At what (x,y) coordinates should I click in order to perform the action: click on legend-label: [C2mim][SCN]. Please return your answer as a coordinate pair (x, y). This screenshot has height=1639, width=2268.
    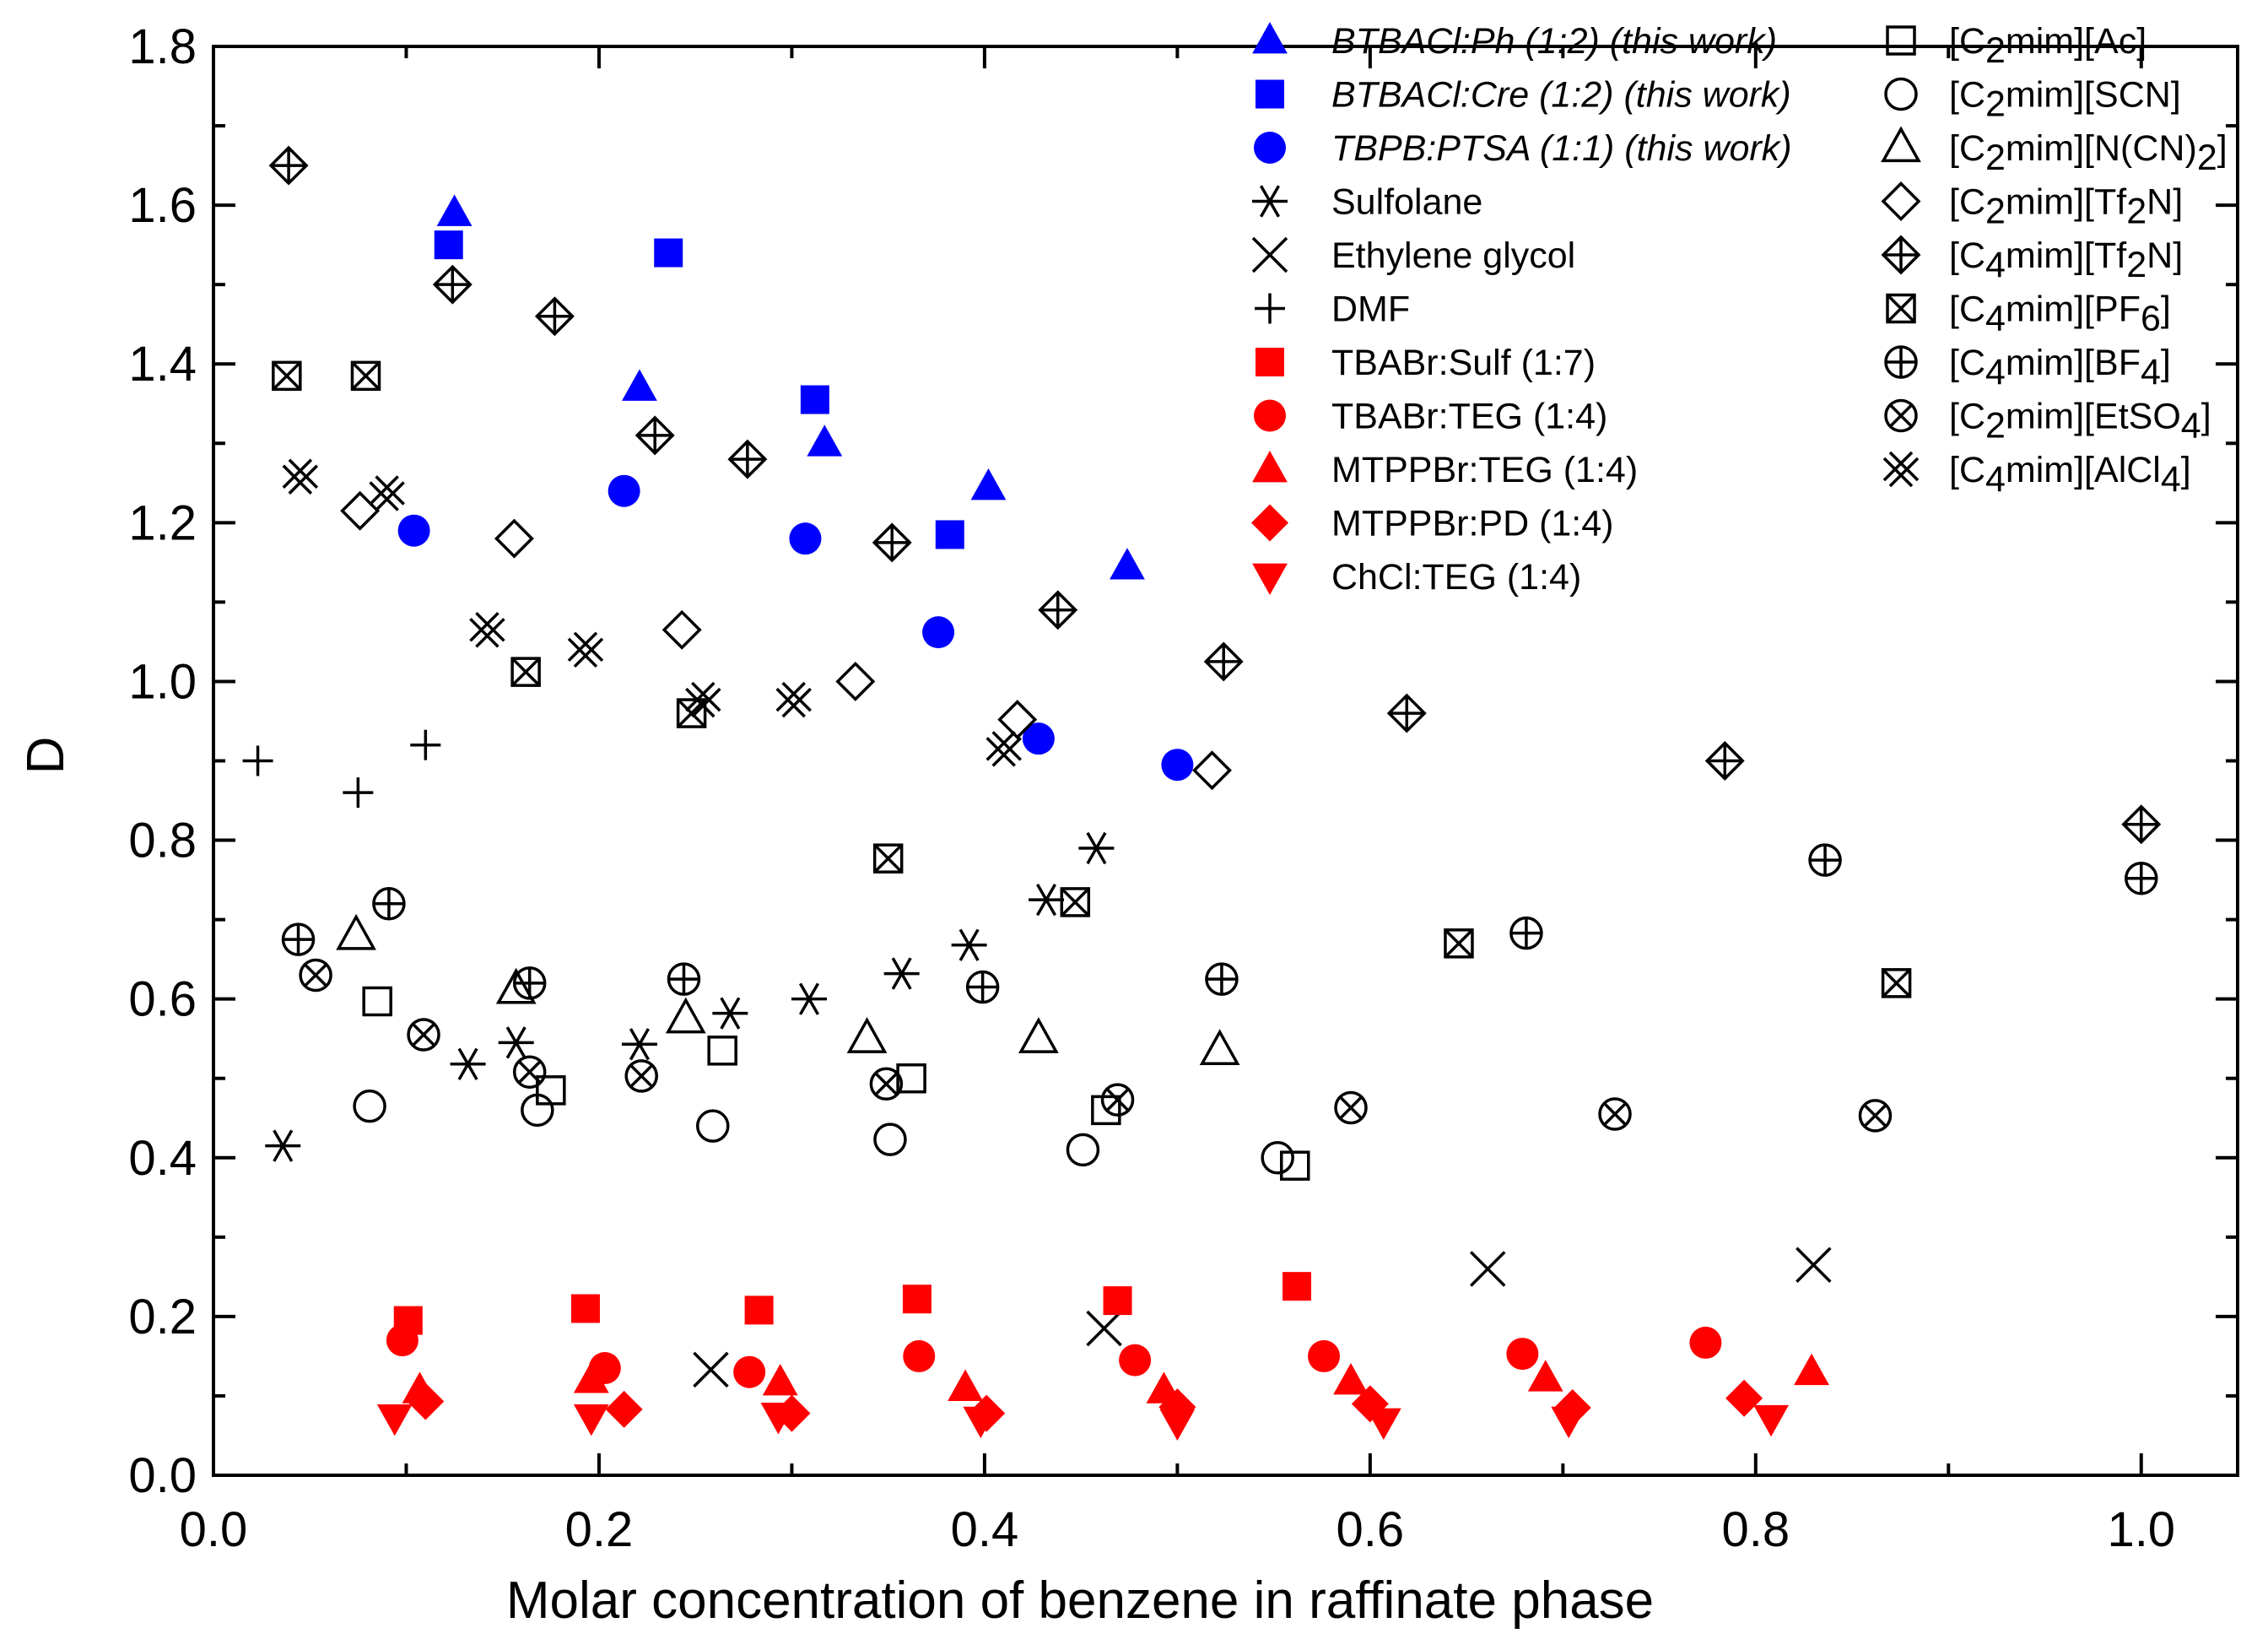
    Looking at the image, I should click on (2065, 100).